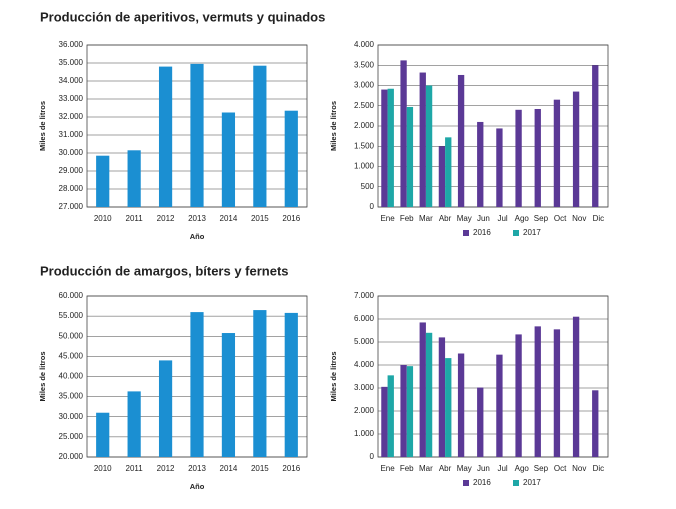 Image resolution: width=676 pixels, height=509 pixels. What do you see at coordinates (482, 232) in the screenshot?
I see `legend-label: 2016` at bounding box center [482, 232].